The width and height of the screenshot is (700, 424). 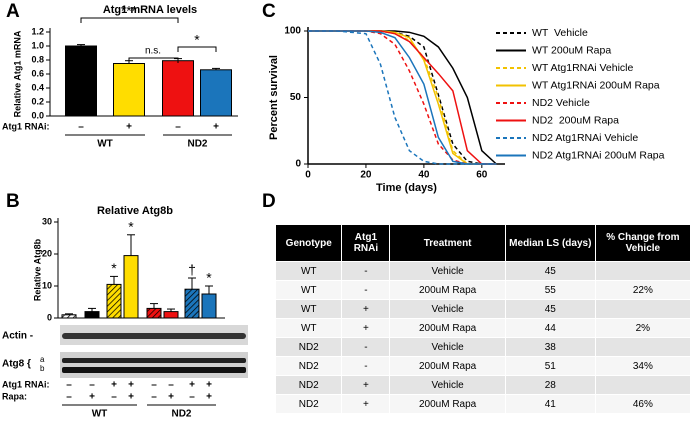 What do you see at coordinates (154, 336) in the screenshot?
I see `actin-band` at bounding box center [154, 336].